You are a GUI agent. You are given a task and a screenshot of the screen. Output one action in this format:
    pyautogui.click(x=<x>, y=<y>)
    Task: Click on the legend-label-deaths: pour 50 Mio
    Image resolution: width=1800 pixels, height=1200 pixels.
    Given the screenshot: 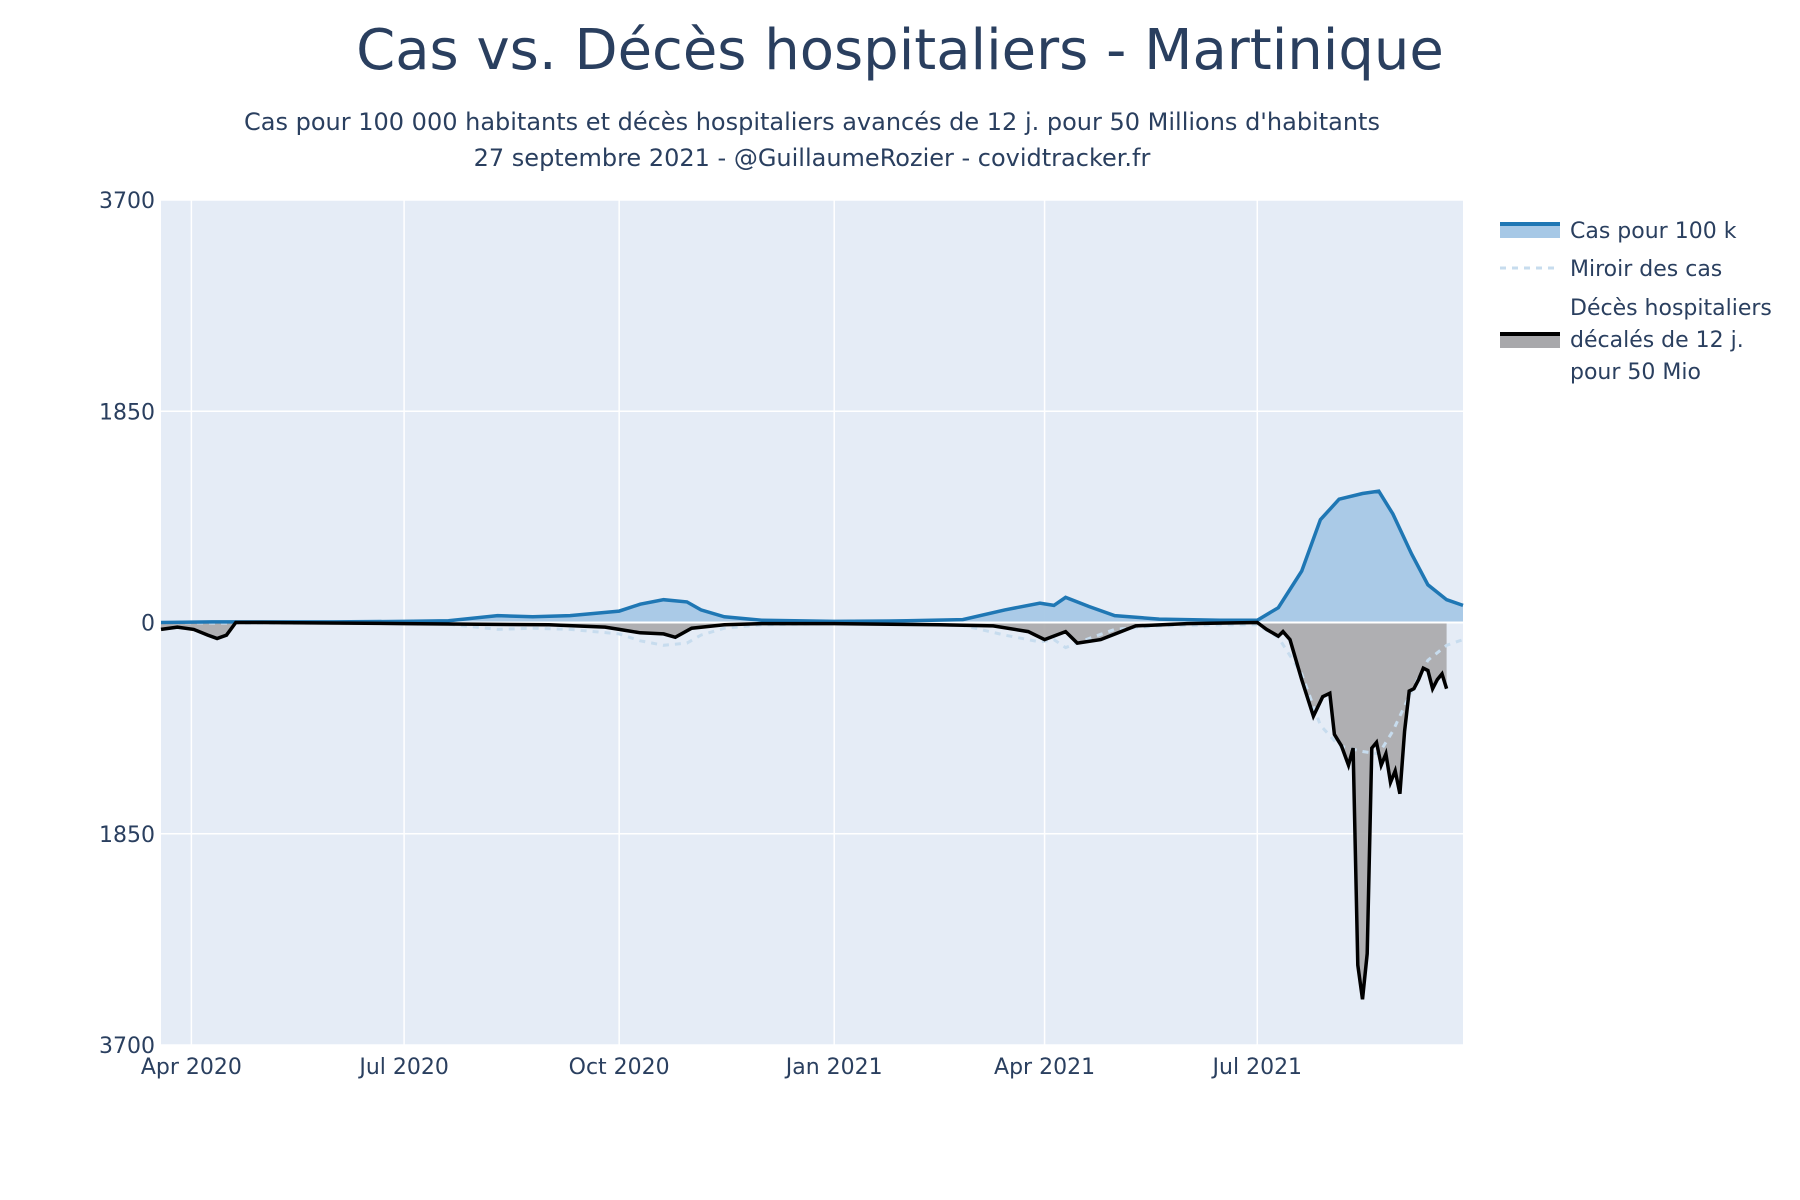 What is the action you would take?
    pyautogui.click(x=1635, y=372)
    